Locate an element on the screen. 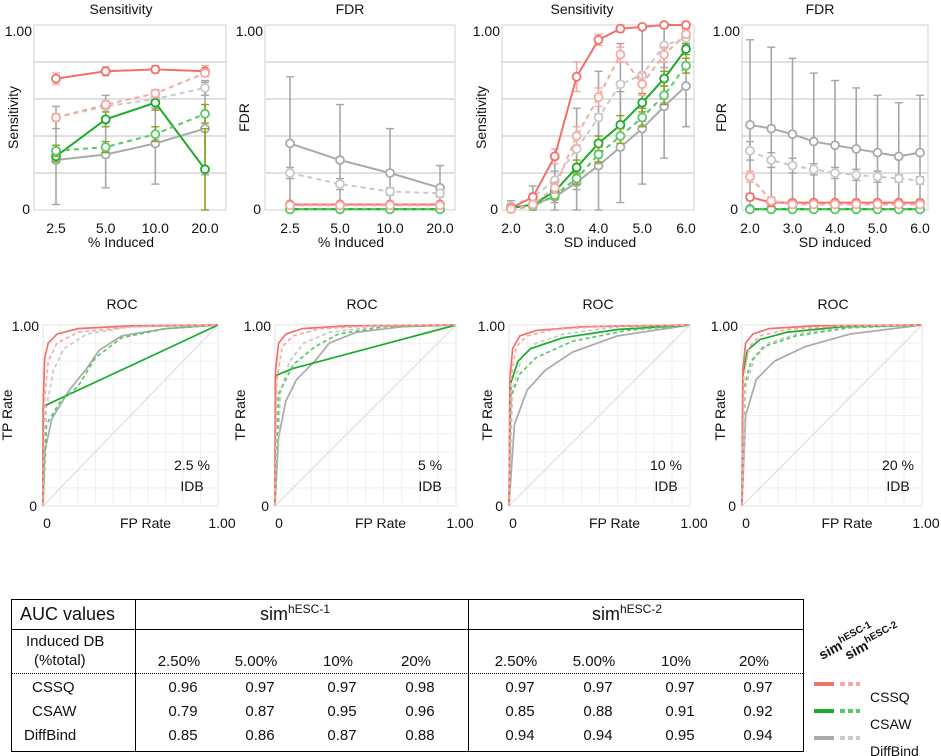  x-tick-sens_sd-2: 4.0 is located at coordinates (599, 228).